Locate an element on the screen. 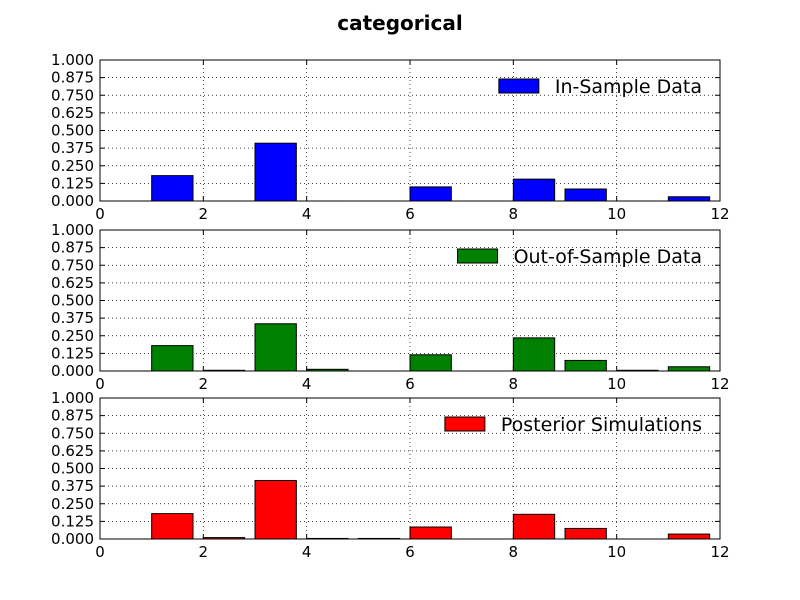 The height and width of the screenshot is (600, 800). legend-label: In-Sample Data is located at coordinates (628, 87).